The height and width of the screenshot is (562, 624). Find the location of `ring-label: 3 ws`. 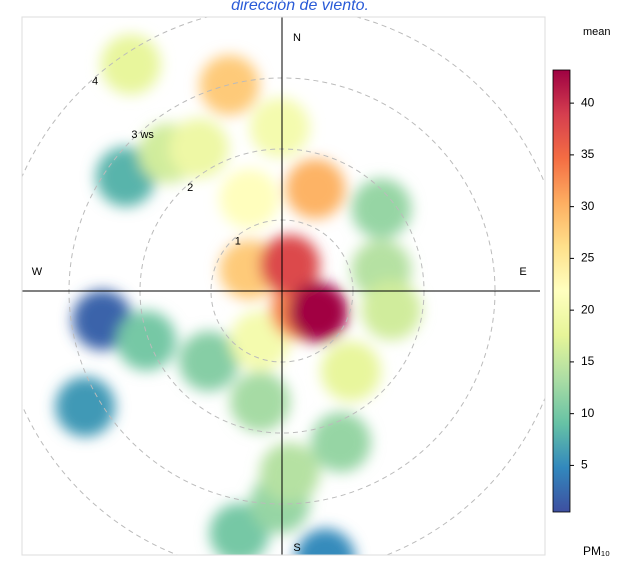

ring-label: 3 ws is located at coordinates (142, 135).